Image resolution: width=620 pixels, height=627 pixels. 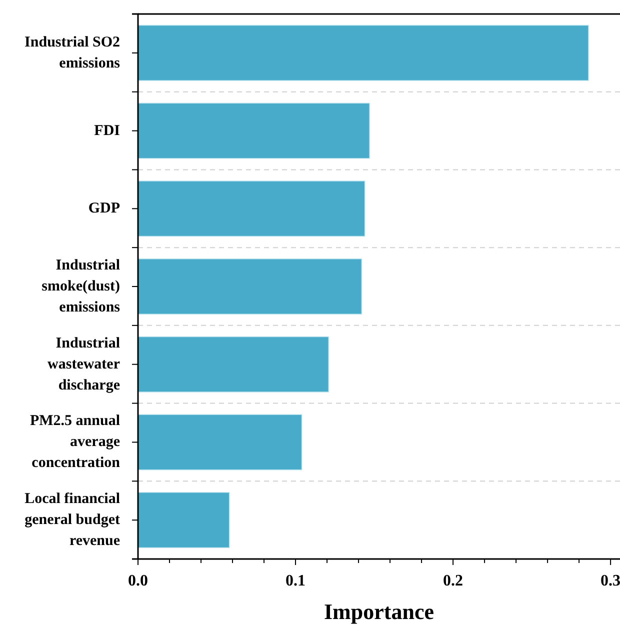 What do you see at coordinates (75, 442) in the screenshot?
I see `y-tick-label: PM2.5 annual average concentration` at bounding box center [75, 442].